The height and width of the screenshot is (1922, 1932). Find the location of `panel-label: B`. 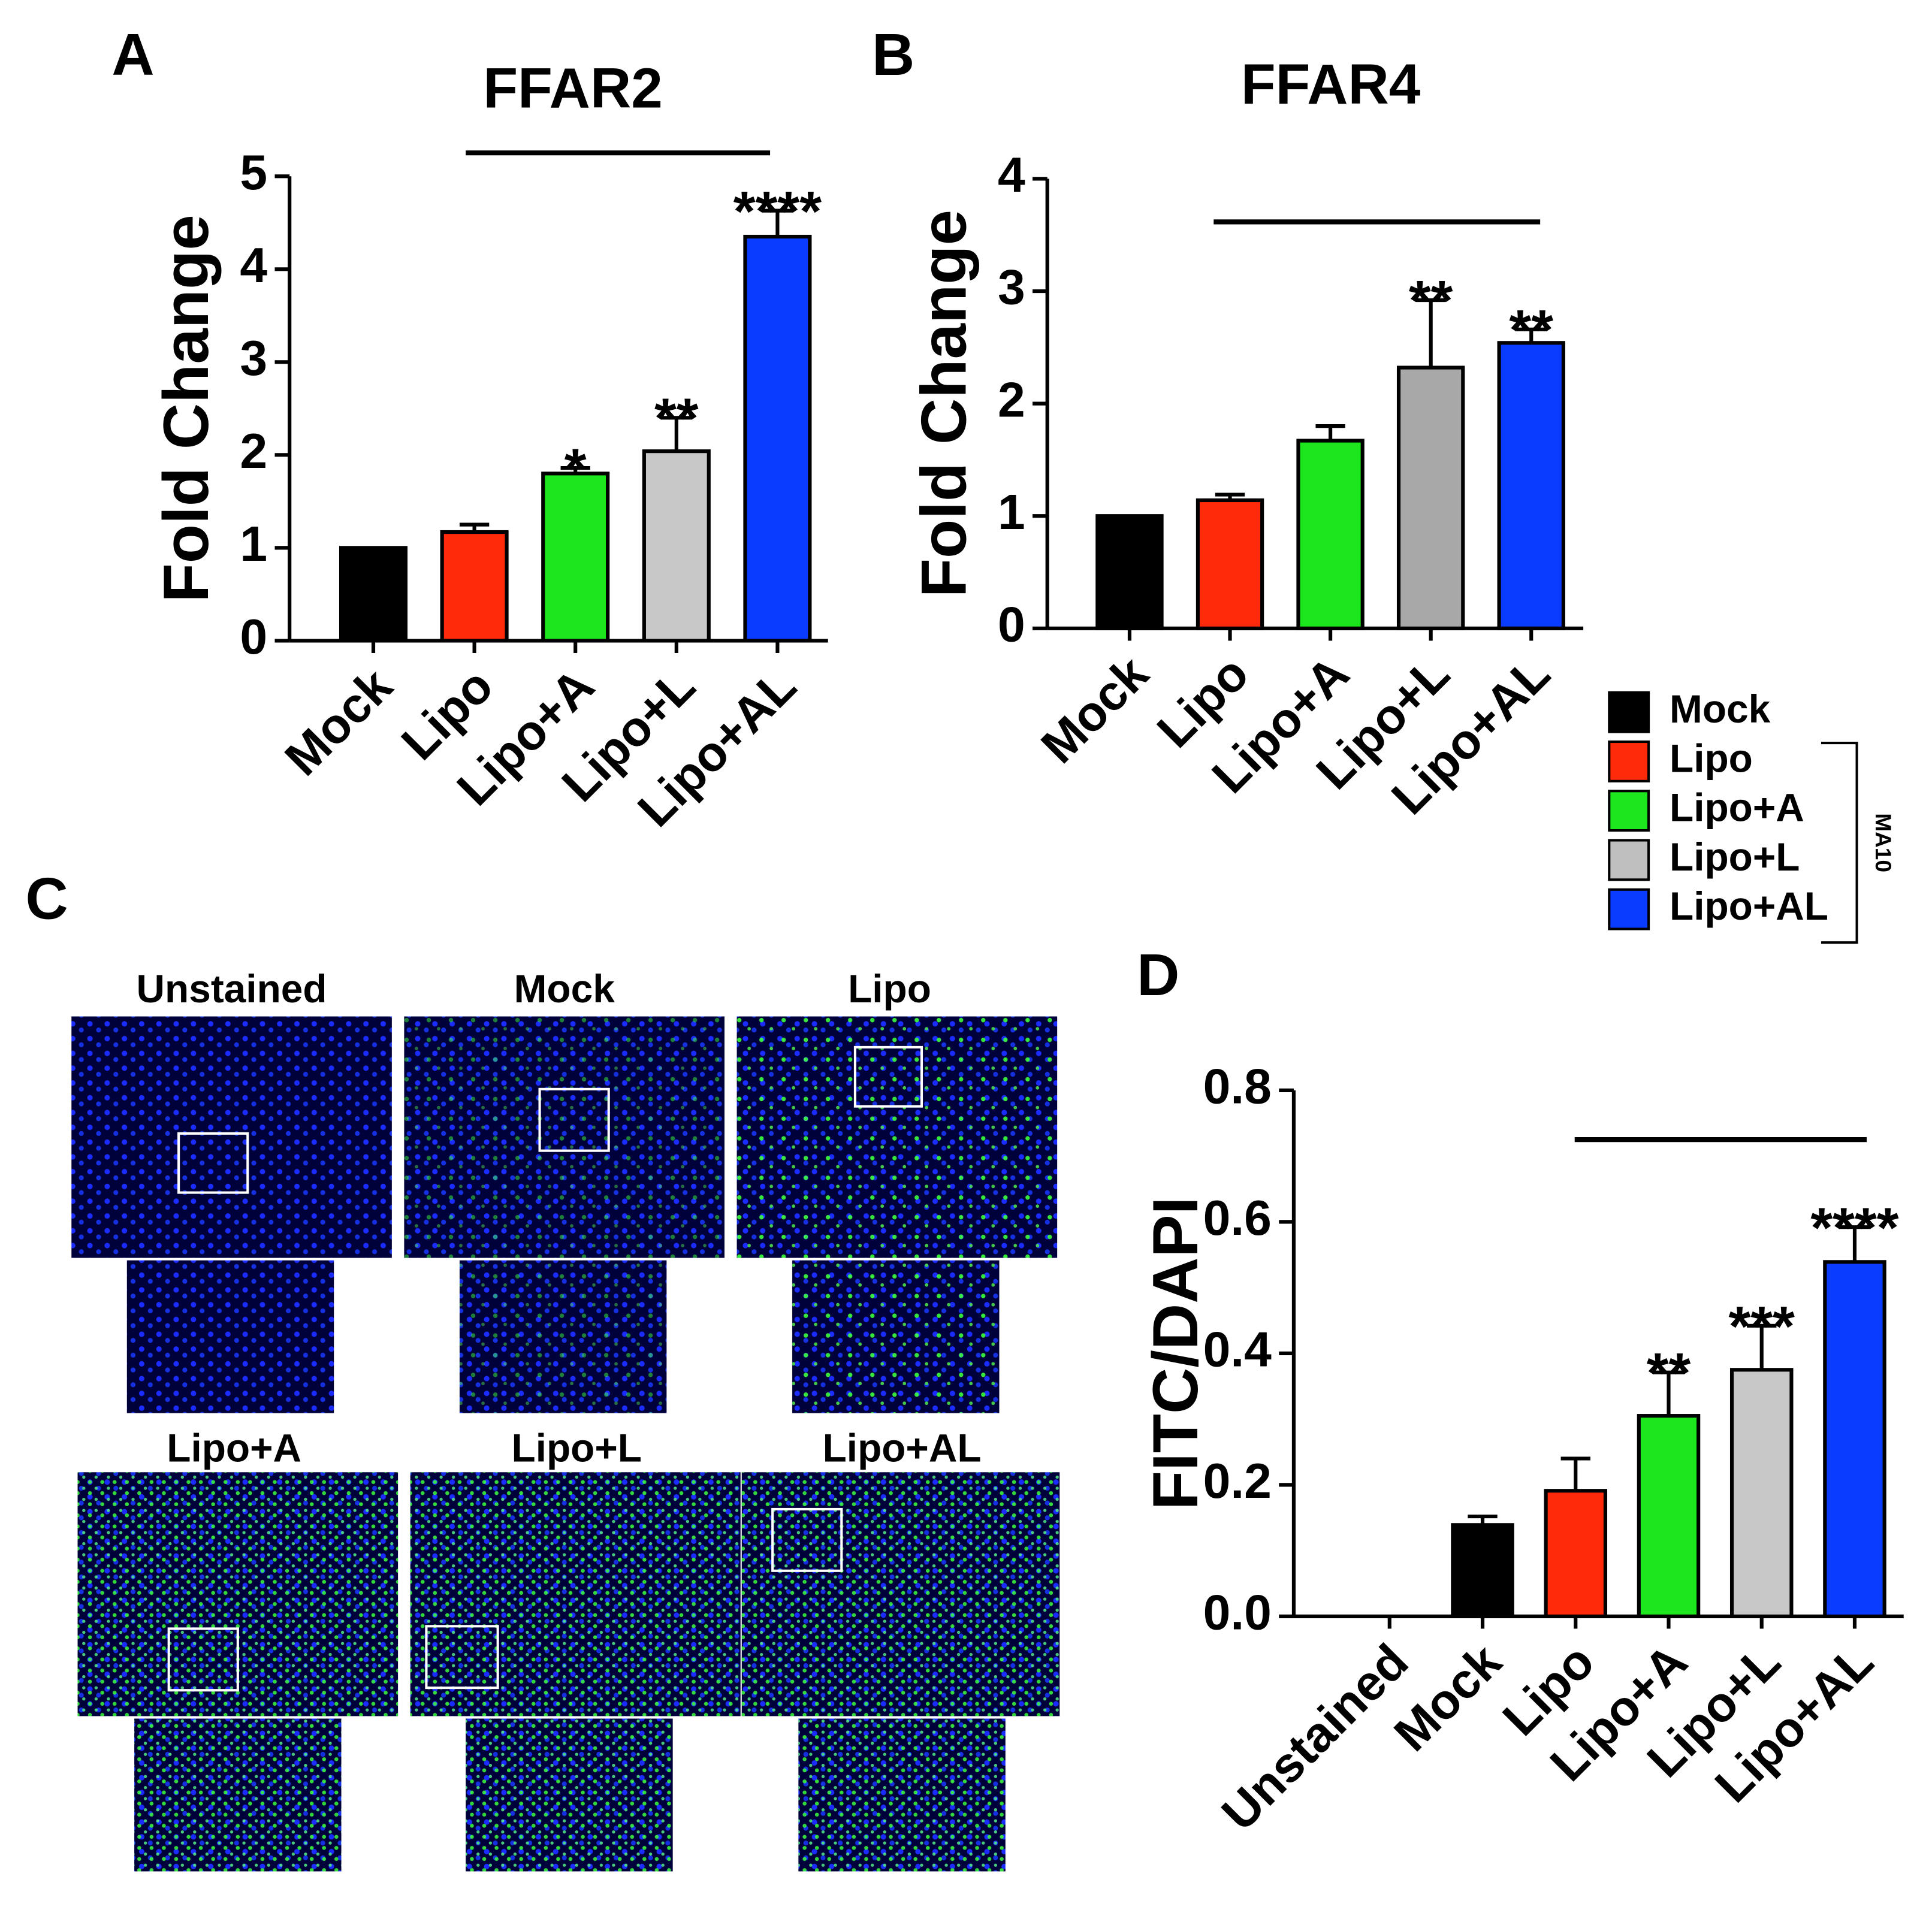

panel-label: B is located at coordinates (893, 54).